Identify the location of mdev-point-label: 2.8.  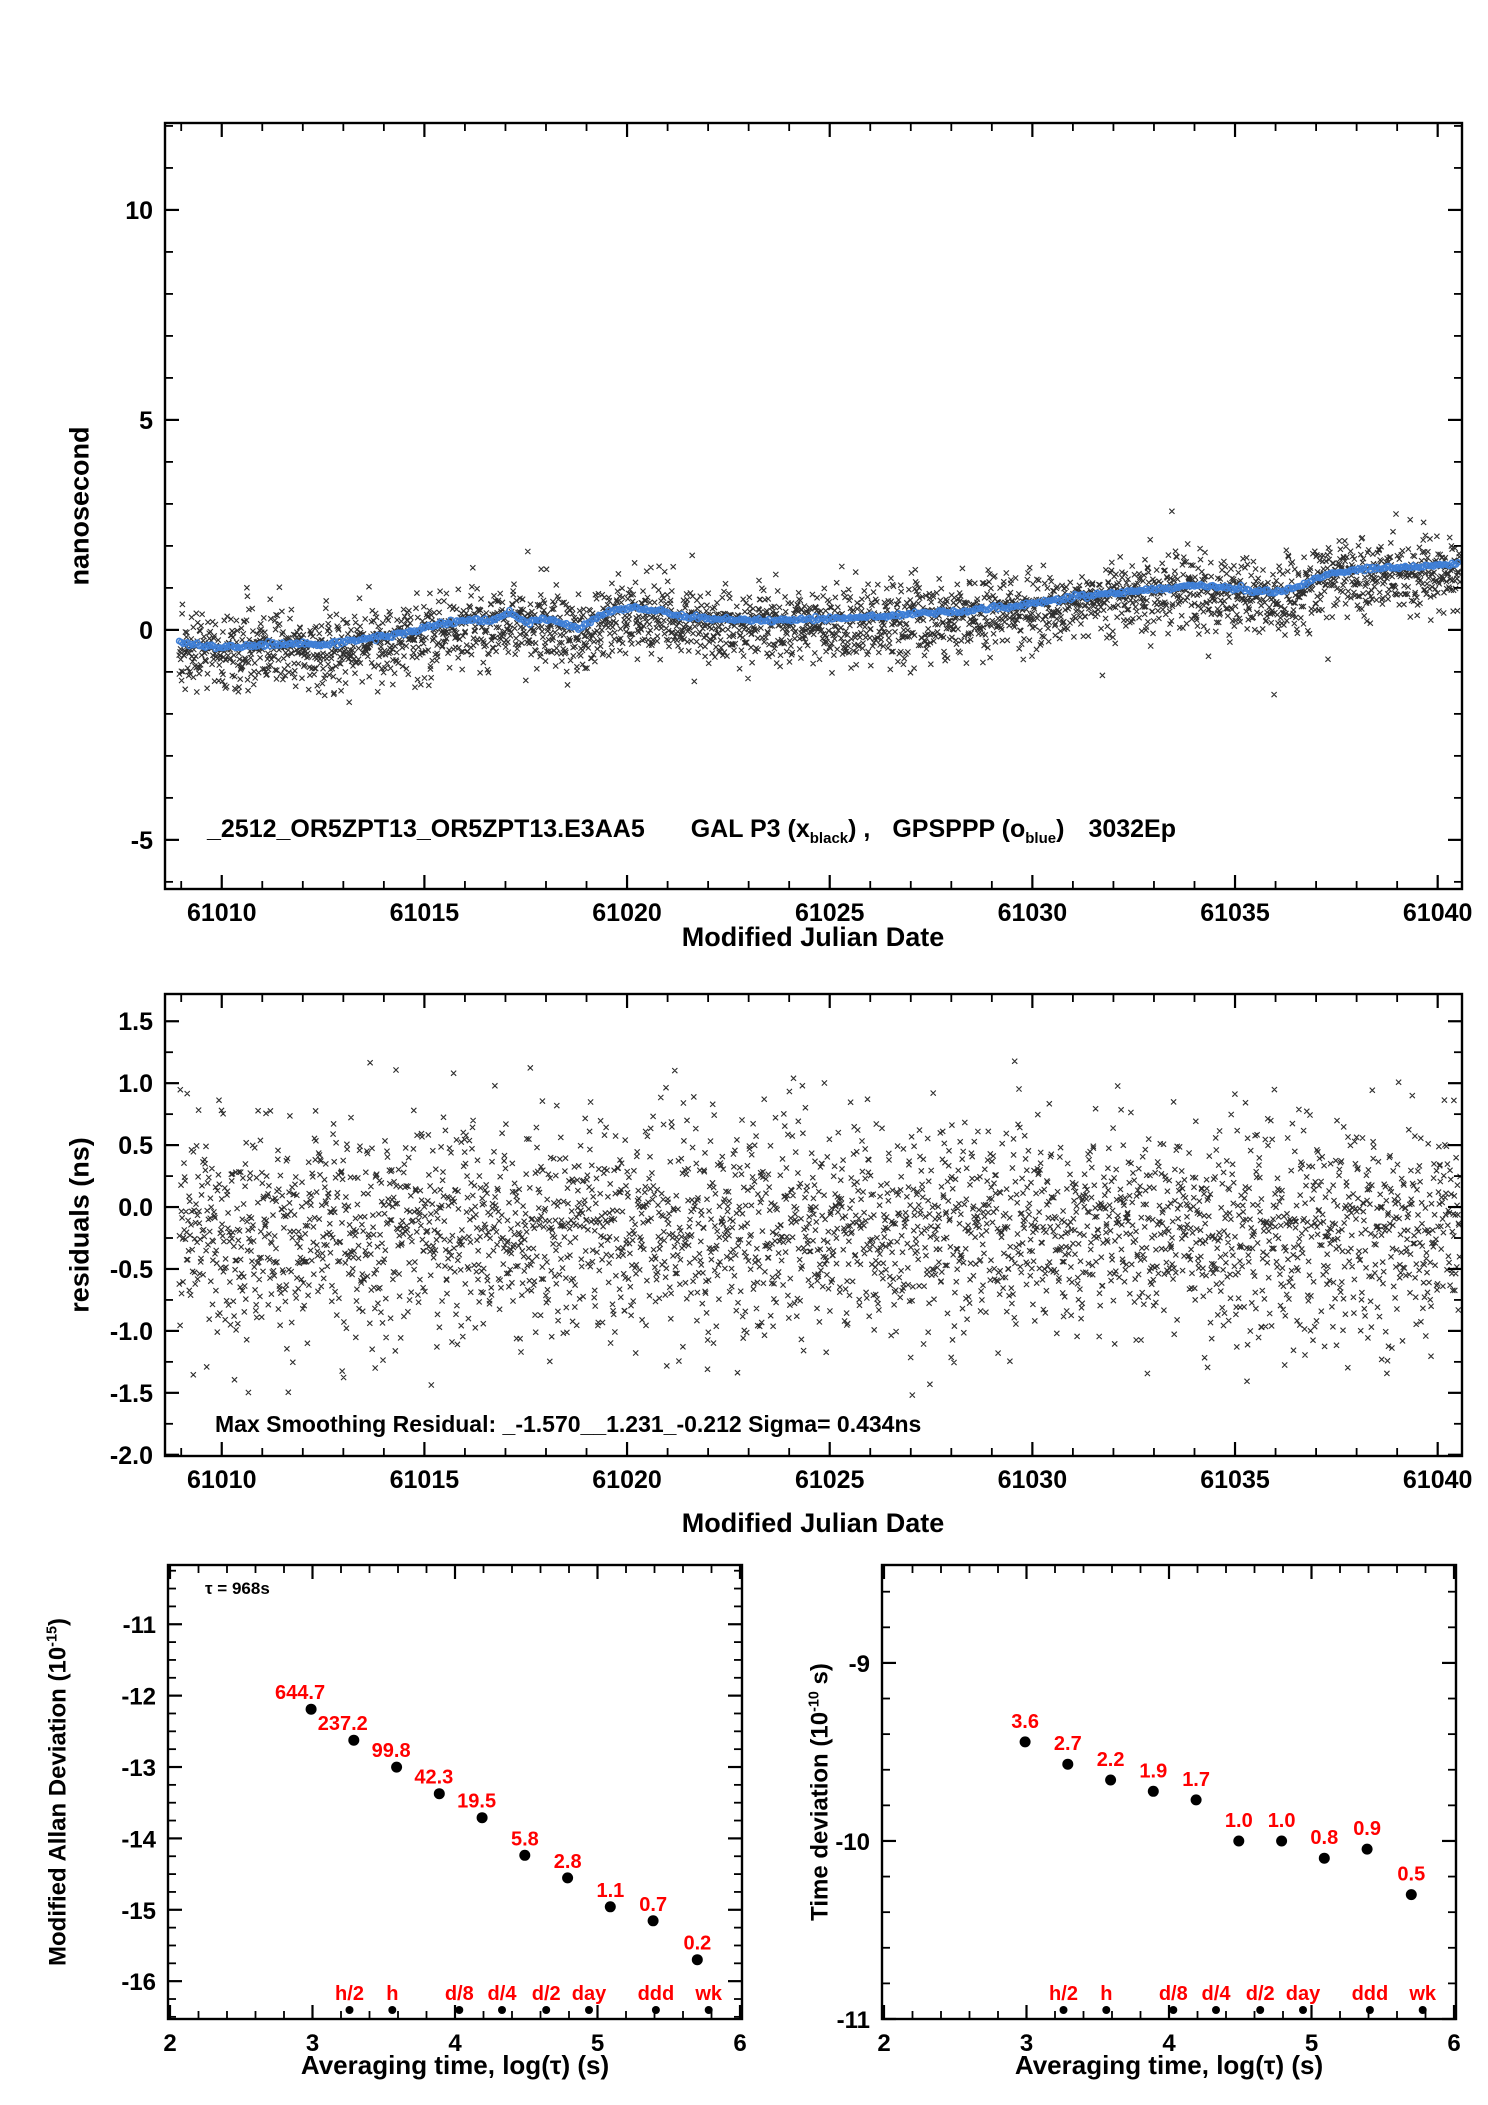
(568, 1862).